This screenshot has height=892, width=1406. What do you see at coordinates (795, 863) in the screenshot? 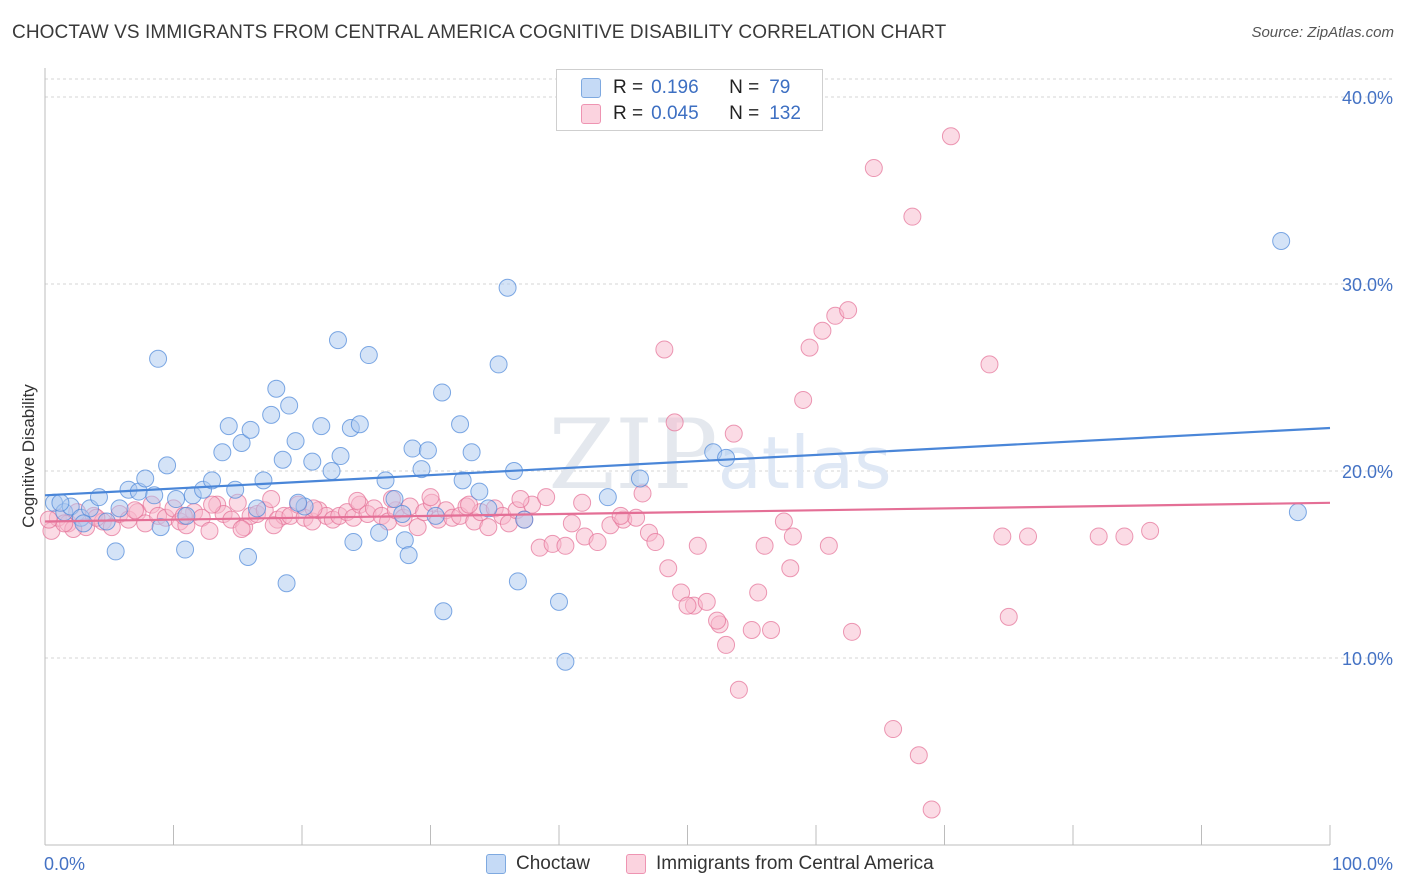
I see `bottom-legend-label-immigrants: Immigrants from Central America` at bounding box center [795, 863].